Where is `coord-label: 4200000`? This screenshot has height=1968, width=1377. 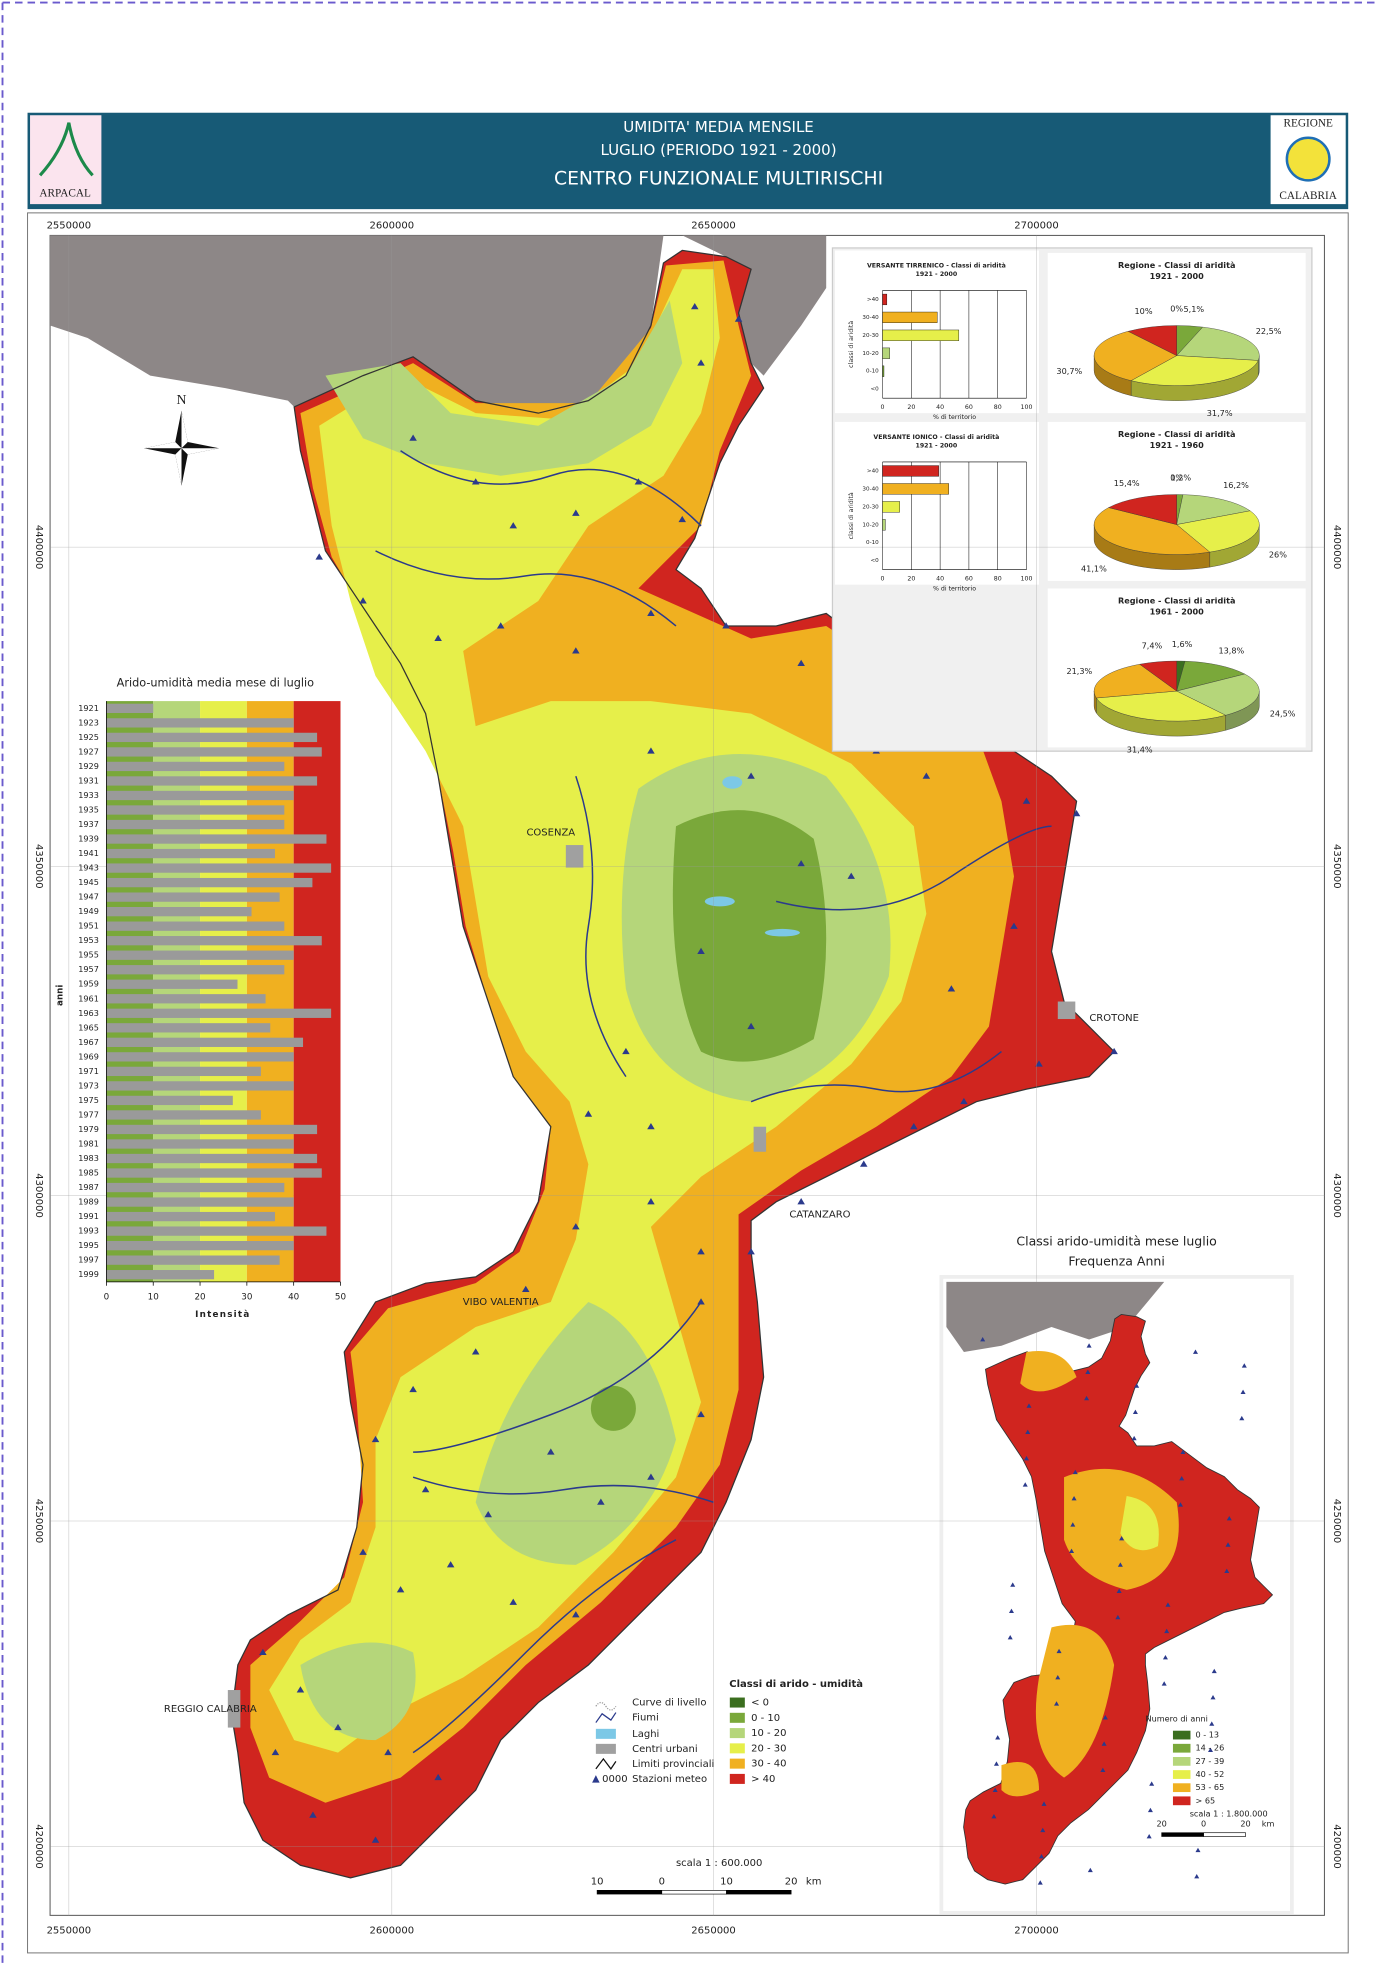
coord-label: 4200000 is located at coordinates (38, 1846).